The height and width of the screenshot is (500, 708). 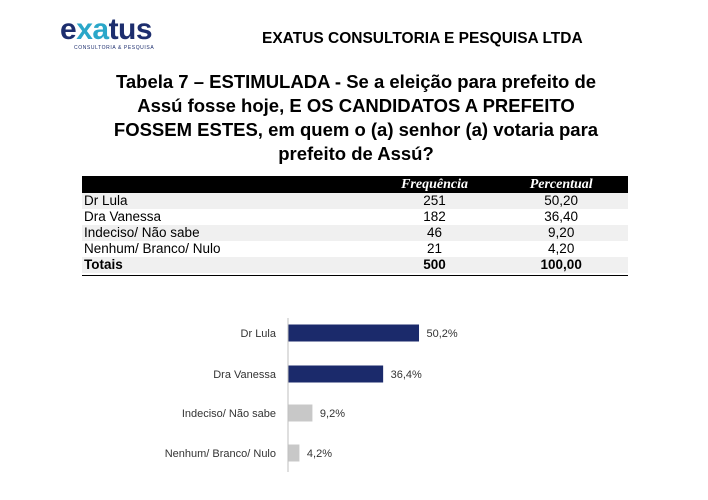 I want to click on row-label: Indeciso/ Não sabe, so click(x=228, y=233).